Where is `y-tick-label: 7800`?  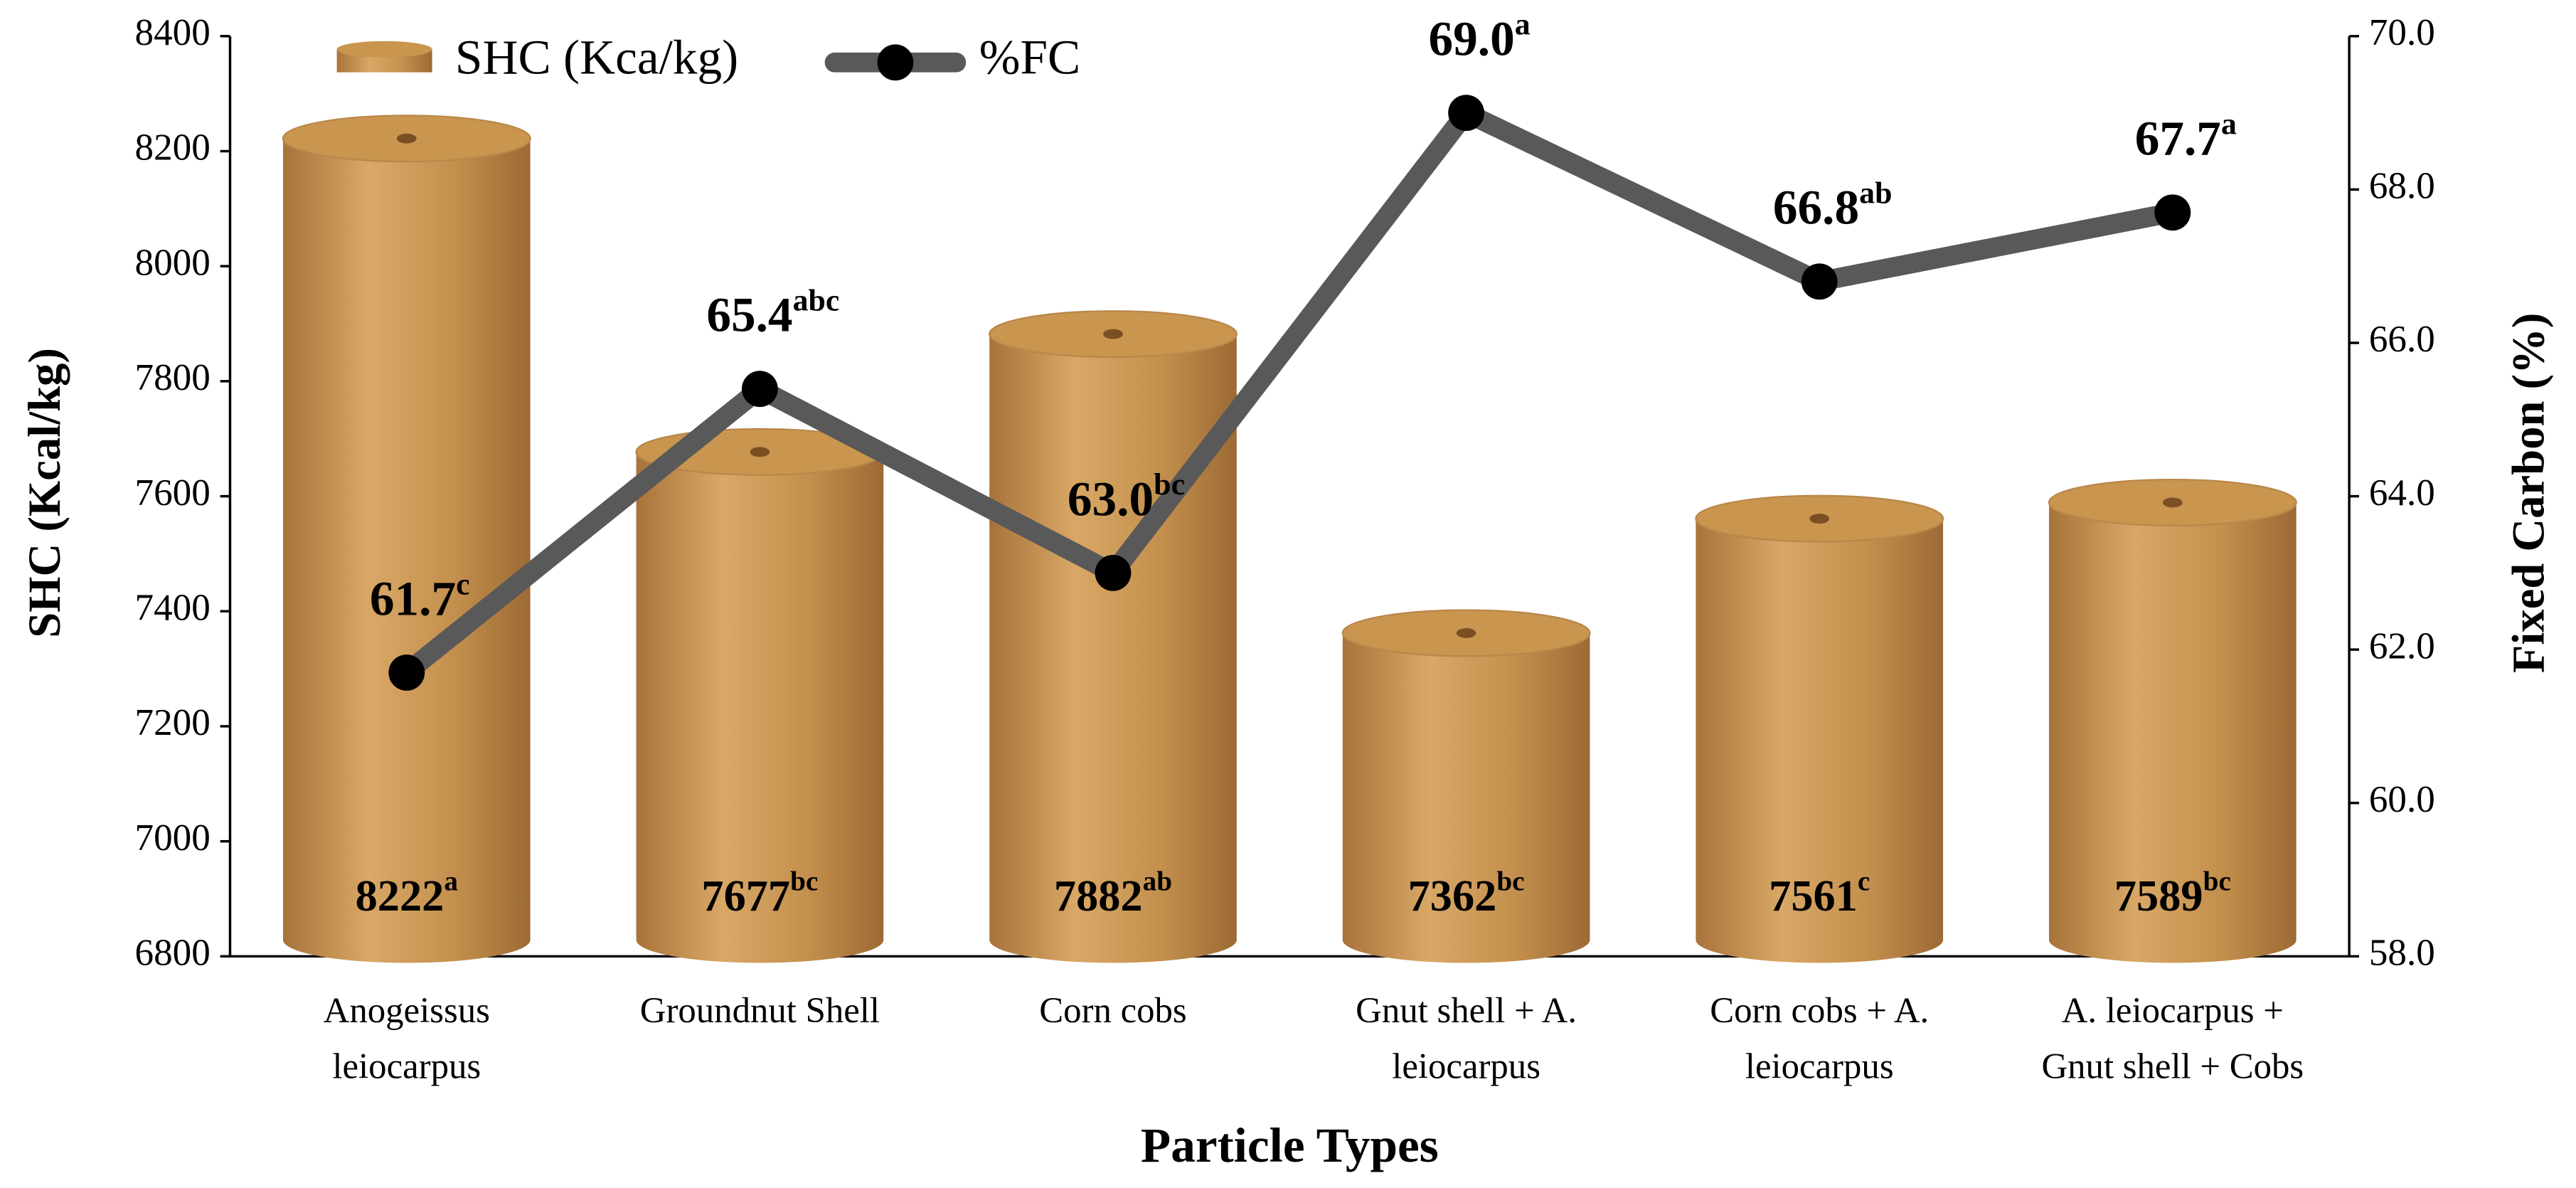 y-tick-label: 7800 is located at coordinates (173, 377).